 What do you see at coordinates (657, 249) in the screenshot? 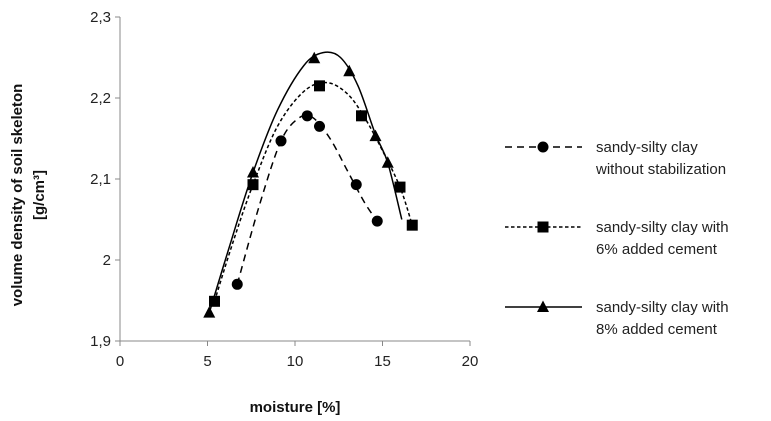
I see `legend-label-line2: 6% added cement` at bounding box center [657, 249].